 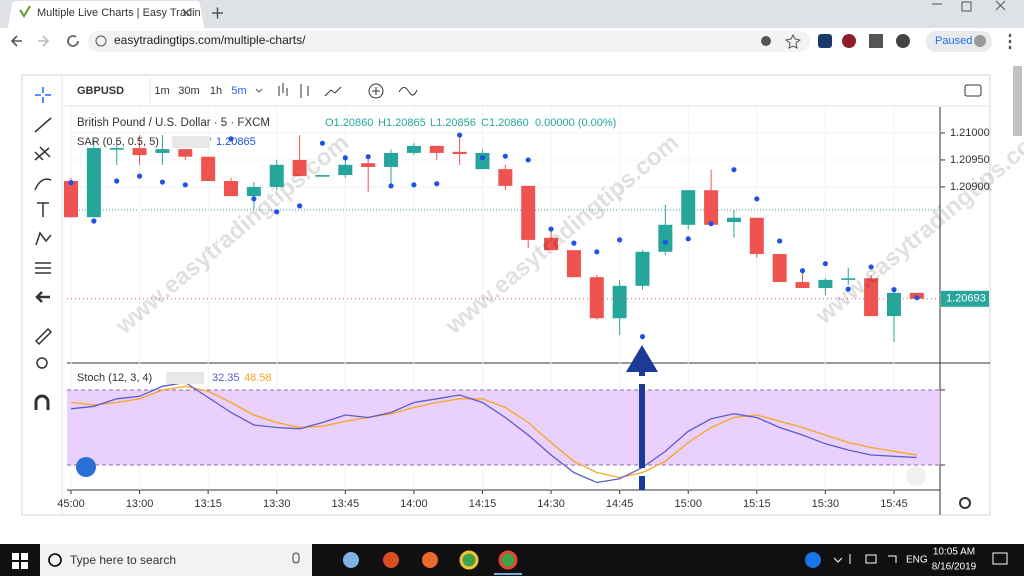 What do you see at coordinates (865, 559) in the screenshot?
I see `tray-icons` at bounding box center [865, 559].